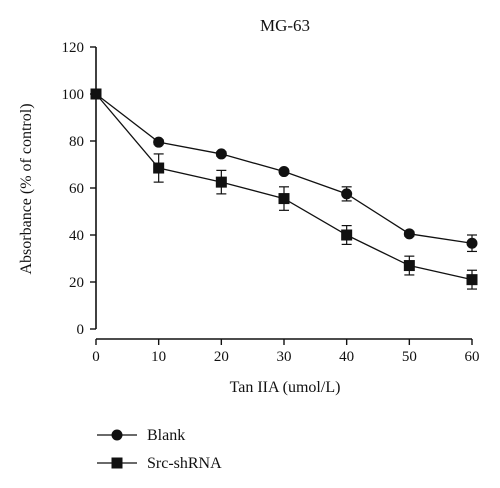  Describe the element at coordinates (285, 387) in the screenshot. I see `x-axis-label: Tan IIA (umol/L)` at that location.